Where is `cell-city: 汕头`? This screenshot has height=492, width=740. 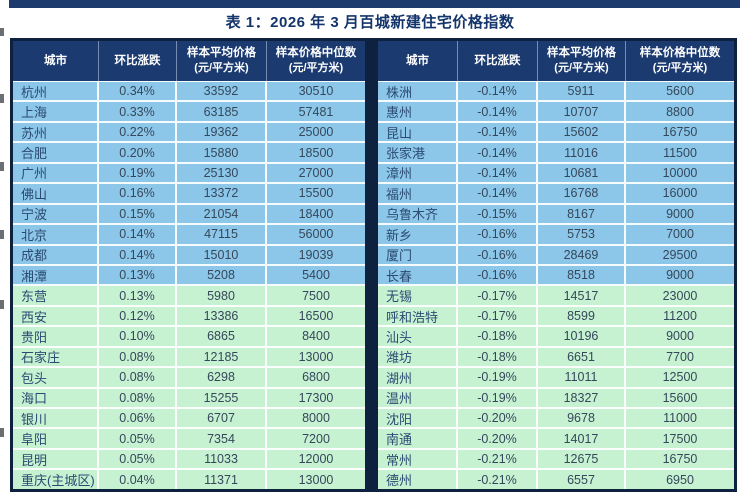 cell-city: 汕头 is located at coordinates (418, 336).